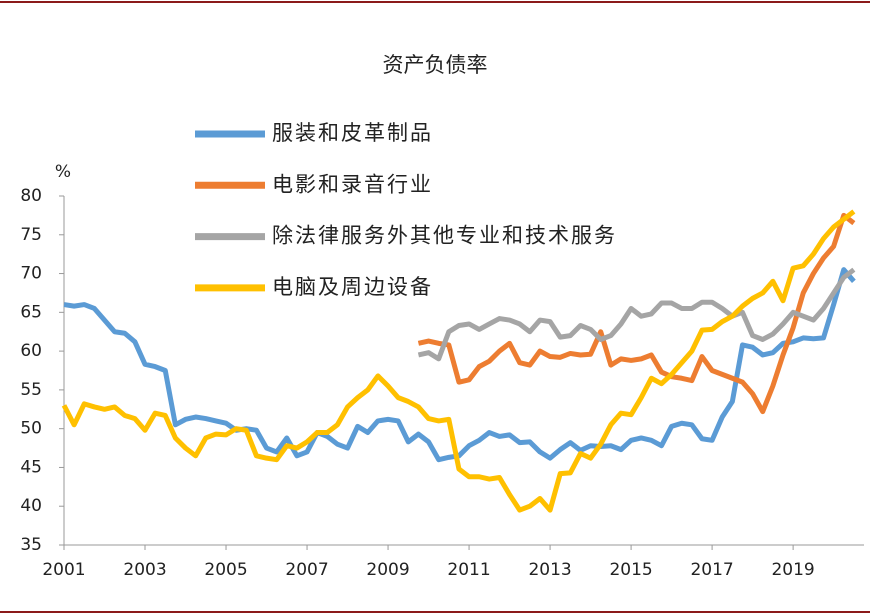 The width and height of the screenshot is (870, 615). Describe the element at coordinates (31, 429) in the screenshot. I see `y-tick-label: 50` at that location.